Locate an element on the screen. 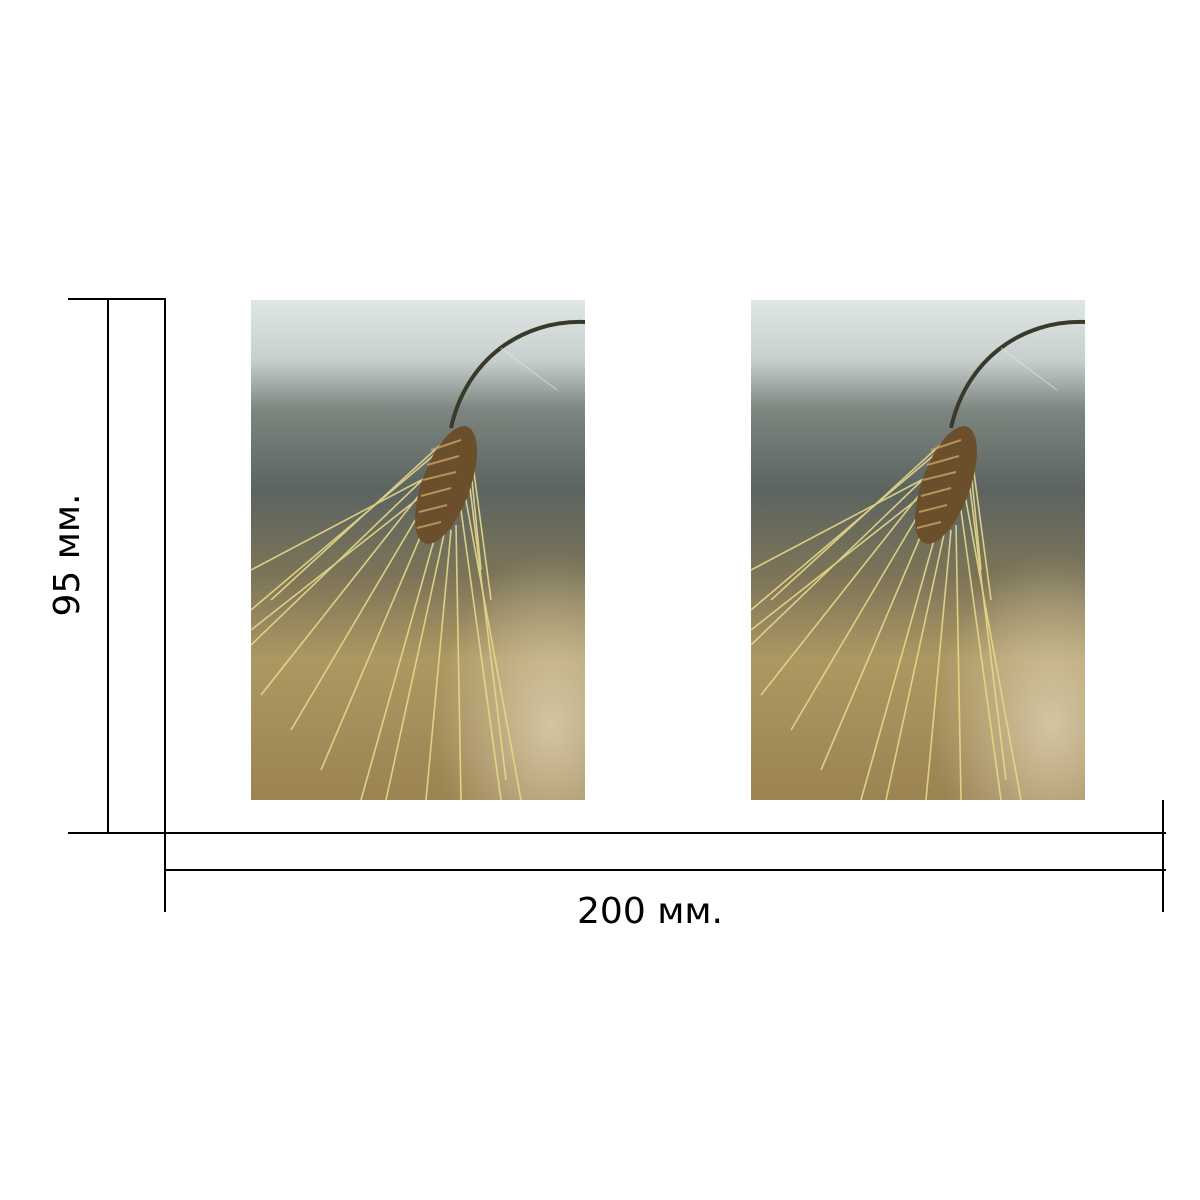 The image size is (1200, 1200). height-dim-line is located at coordinates (108, 566).